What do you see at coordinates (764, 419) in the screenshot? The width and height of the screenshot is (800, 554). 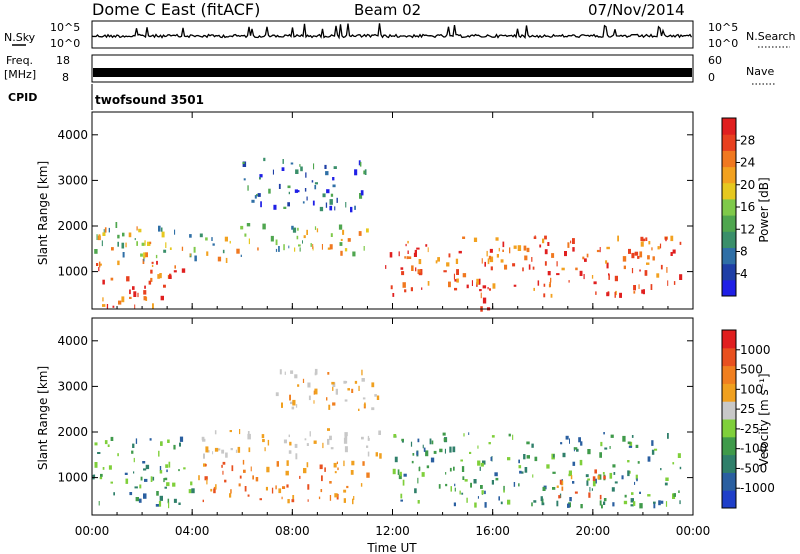 I see `velocity-colorbar-label: Velocity [m s⁻¹]` at bounding box center [764, 419].